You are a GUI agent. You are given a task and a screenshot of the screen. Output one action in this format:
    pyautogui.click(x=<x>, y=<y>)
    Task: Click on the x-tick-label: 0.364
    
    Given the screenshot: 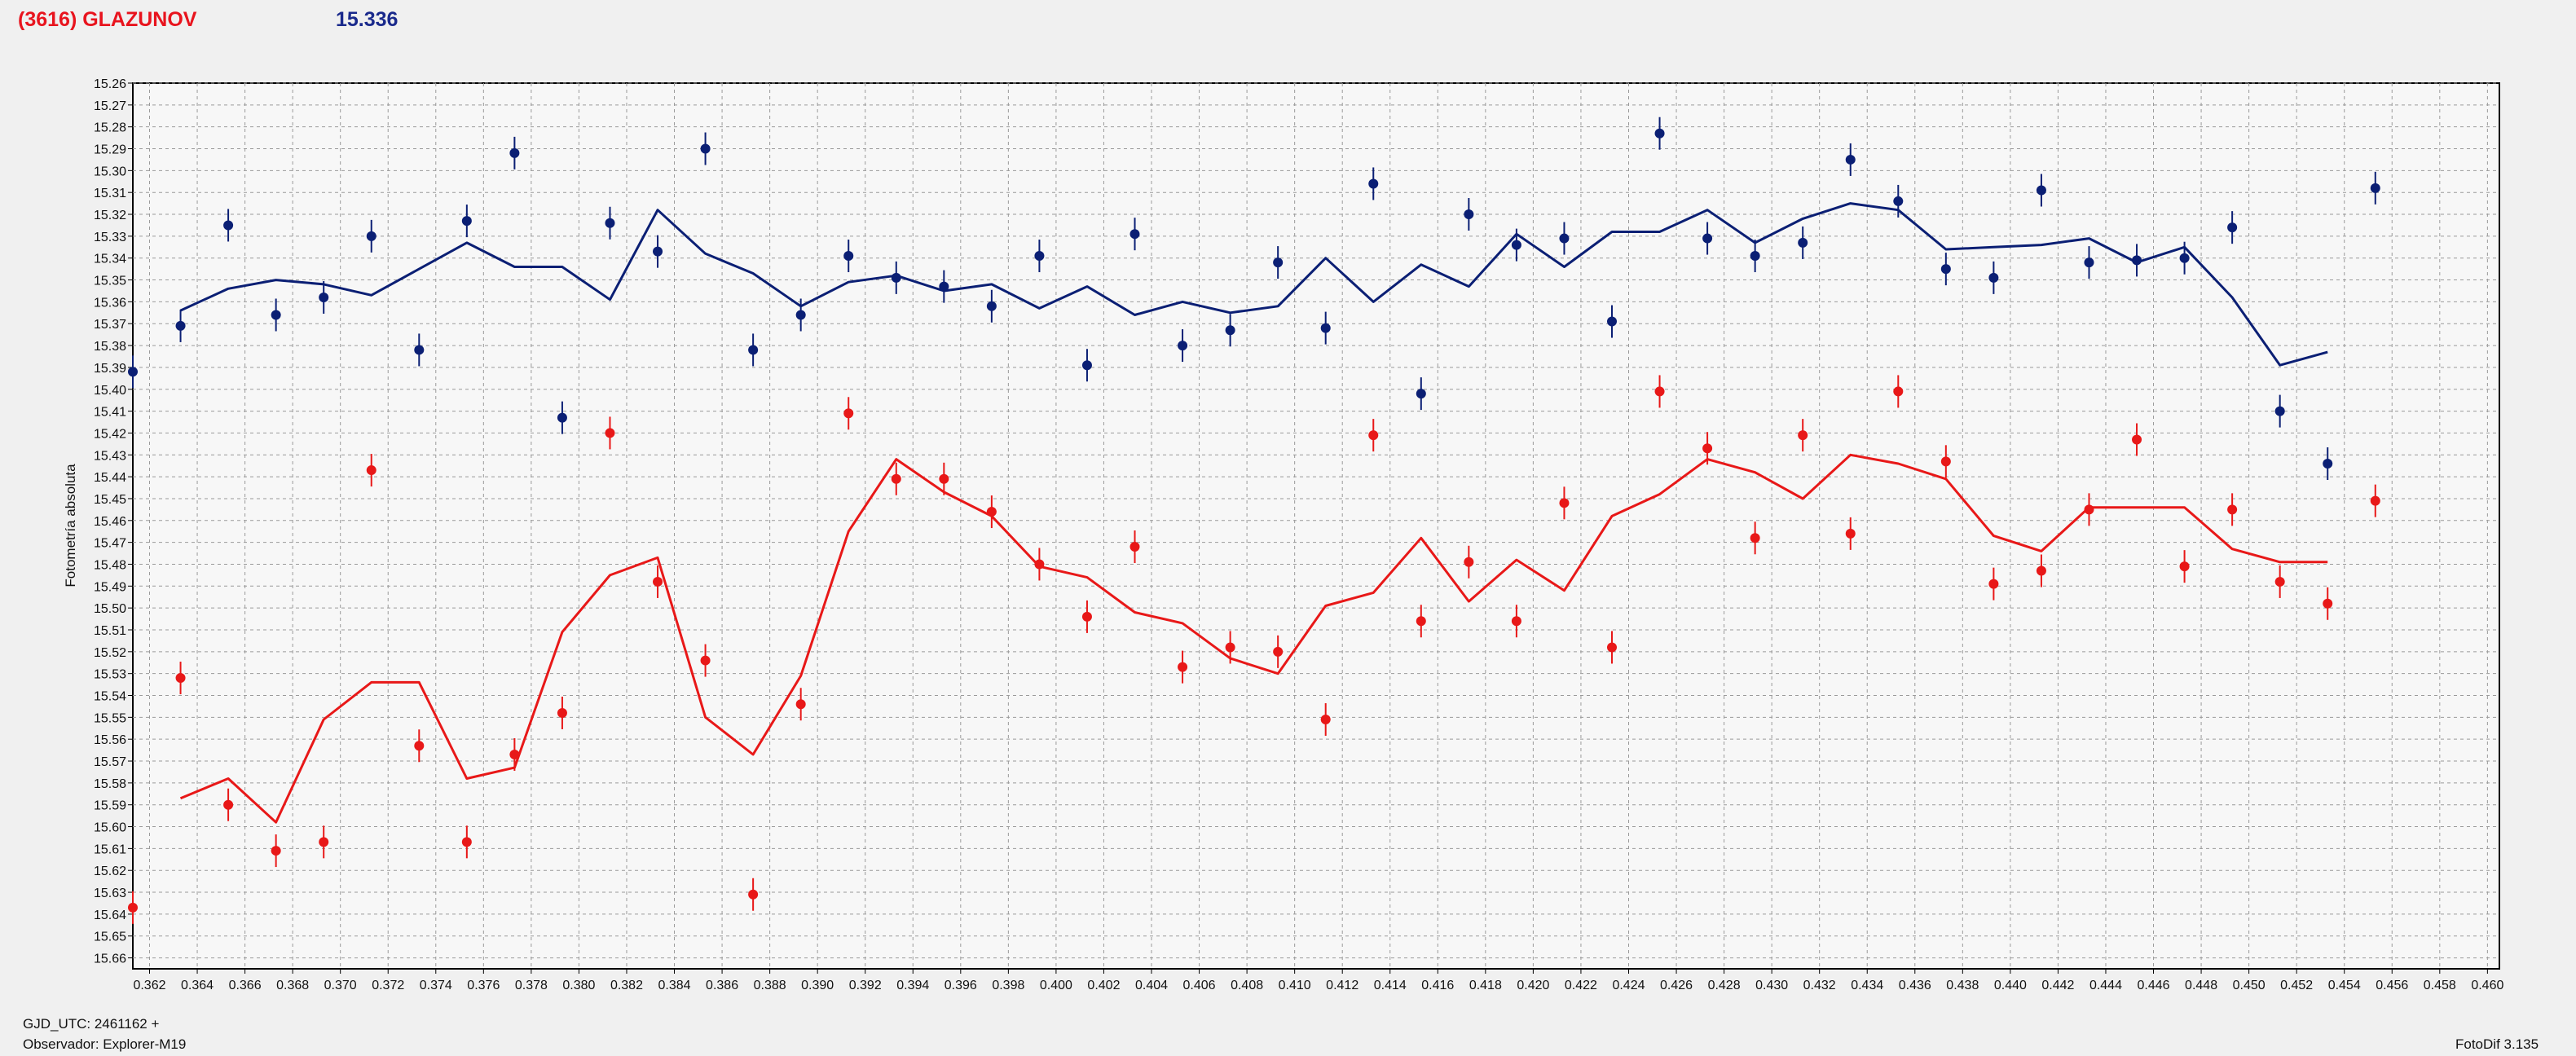 What is the action you would take?
    pyautogui.click(x=197, y=985)
    